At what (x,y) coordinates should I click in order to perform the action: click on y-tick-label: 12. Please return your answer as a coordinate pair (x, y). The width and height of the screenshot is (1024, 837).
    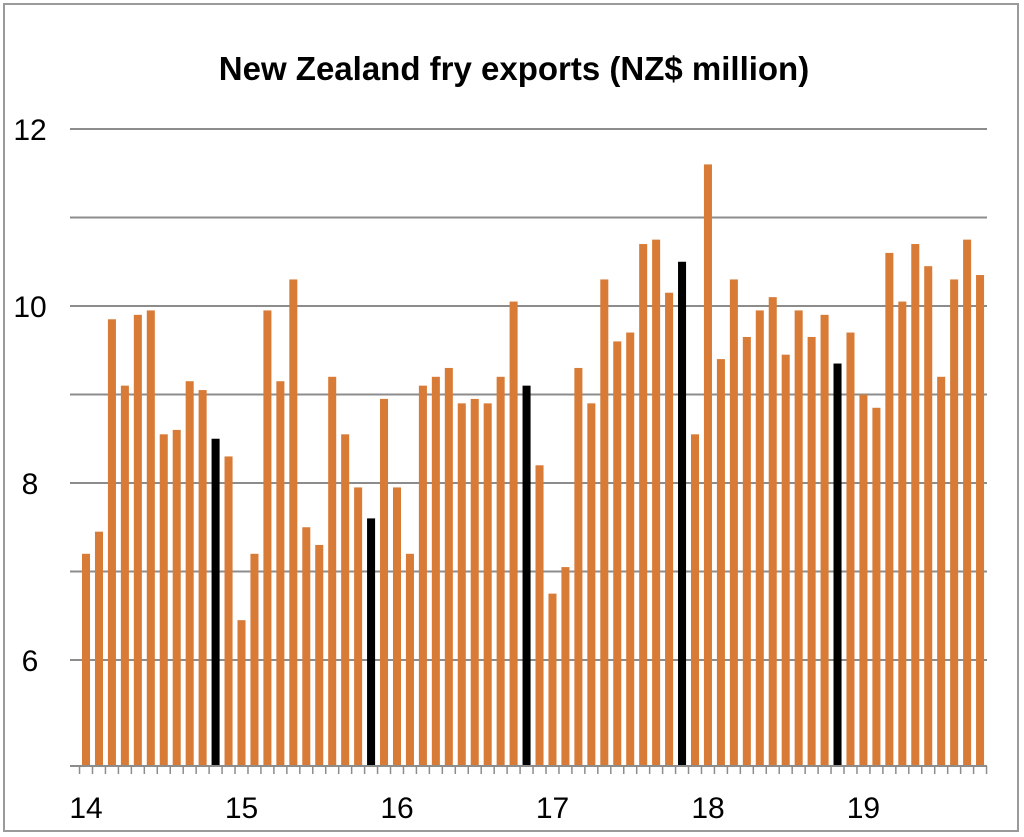
    Looking at the image, I should click on (29, 130).